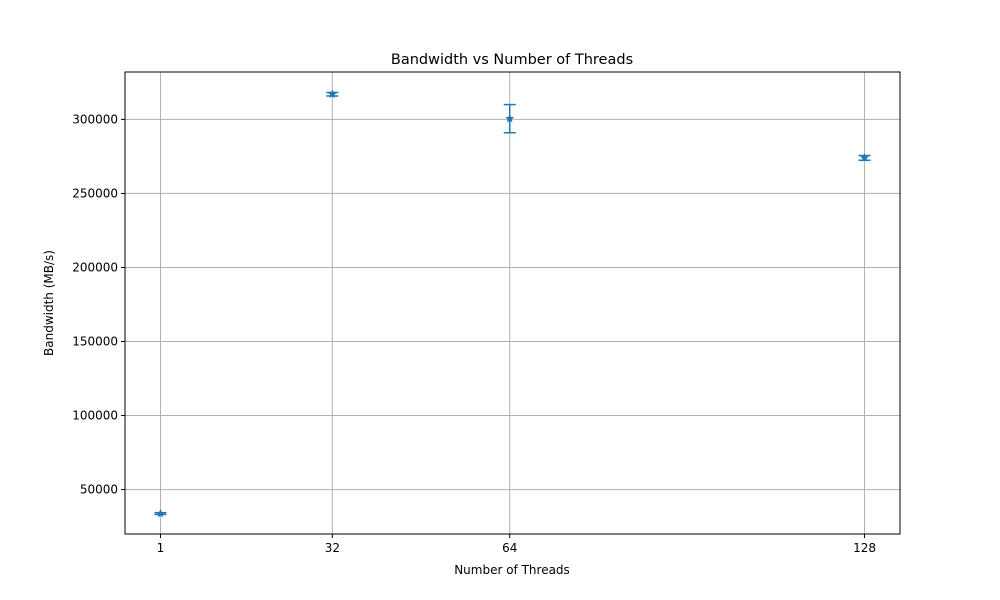 The image size is (1000, 600). Describe the element at coordinates (95, 342) in the screenshot. I see `y-tick-label: 150000` at that location.